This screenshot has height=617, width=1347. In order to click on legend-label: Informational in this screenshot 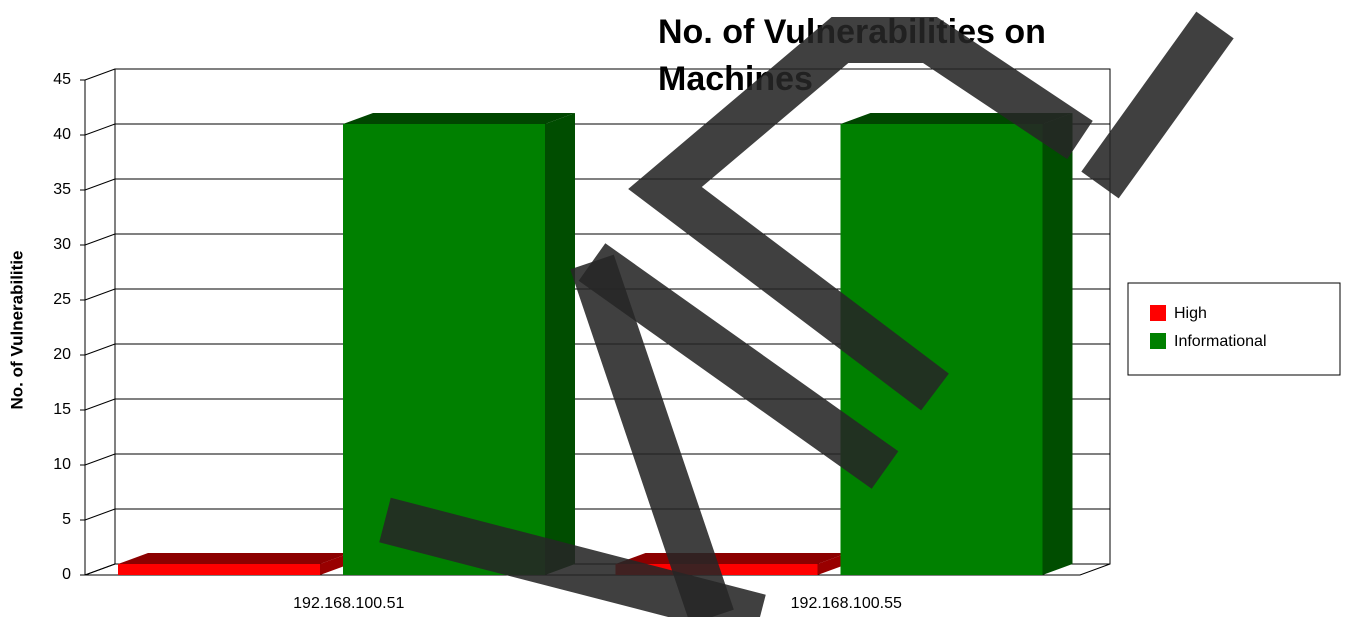, I will do `click(1220, 341)`.